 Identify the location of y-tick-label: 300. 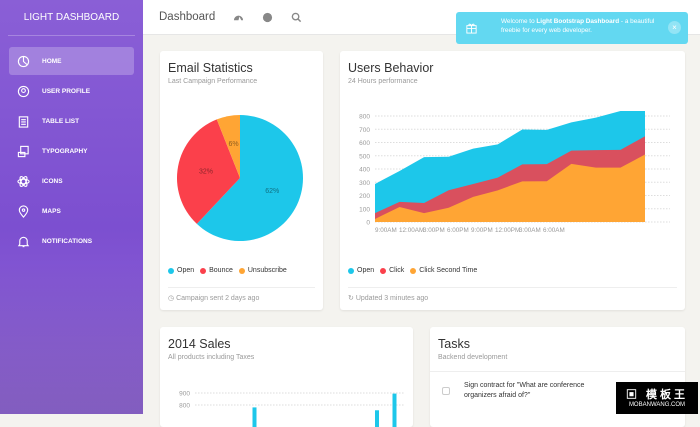
(364, 183).